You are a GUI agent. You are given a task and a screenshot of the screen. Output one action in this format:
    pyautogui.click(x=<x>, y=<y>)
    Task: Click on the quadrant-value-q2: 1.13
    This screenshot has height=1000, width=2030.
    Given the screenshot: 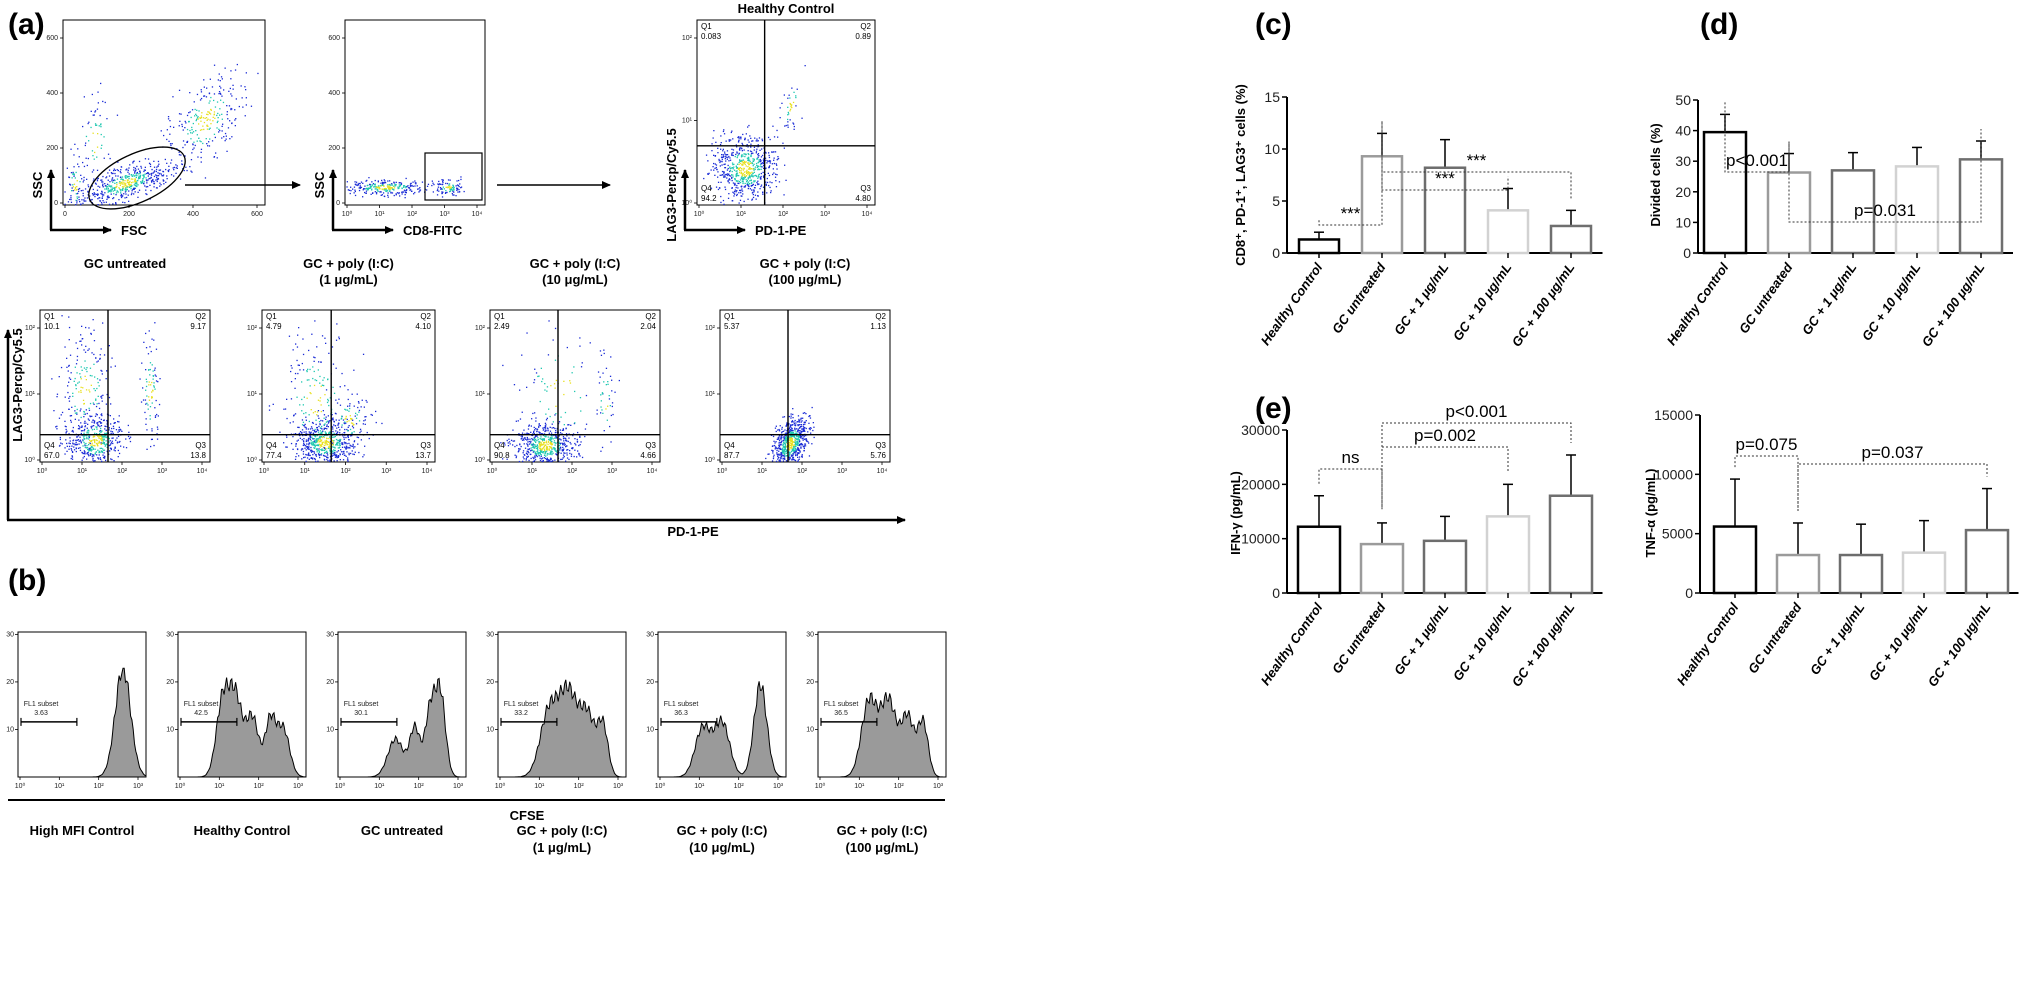 What is the action you would take?
    pyautogui.click(x=878, y=326)
    